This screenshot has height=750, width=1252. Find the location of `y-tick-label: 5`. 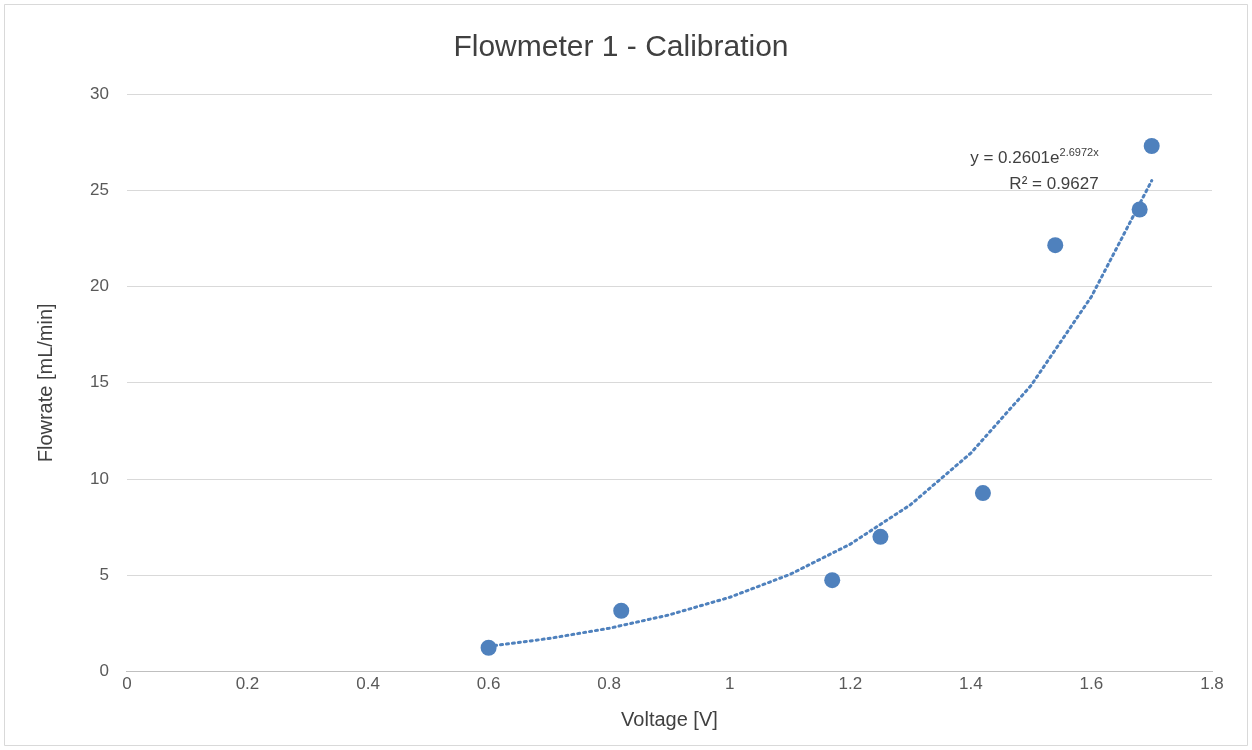

y-tick-label: 5 is located at coordinates (104, 575).